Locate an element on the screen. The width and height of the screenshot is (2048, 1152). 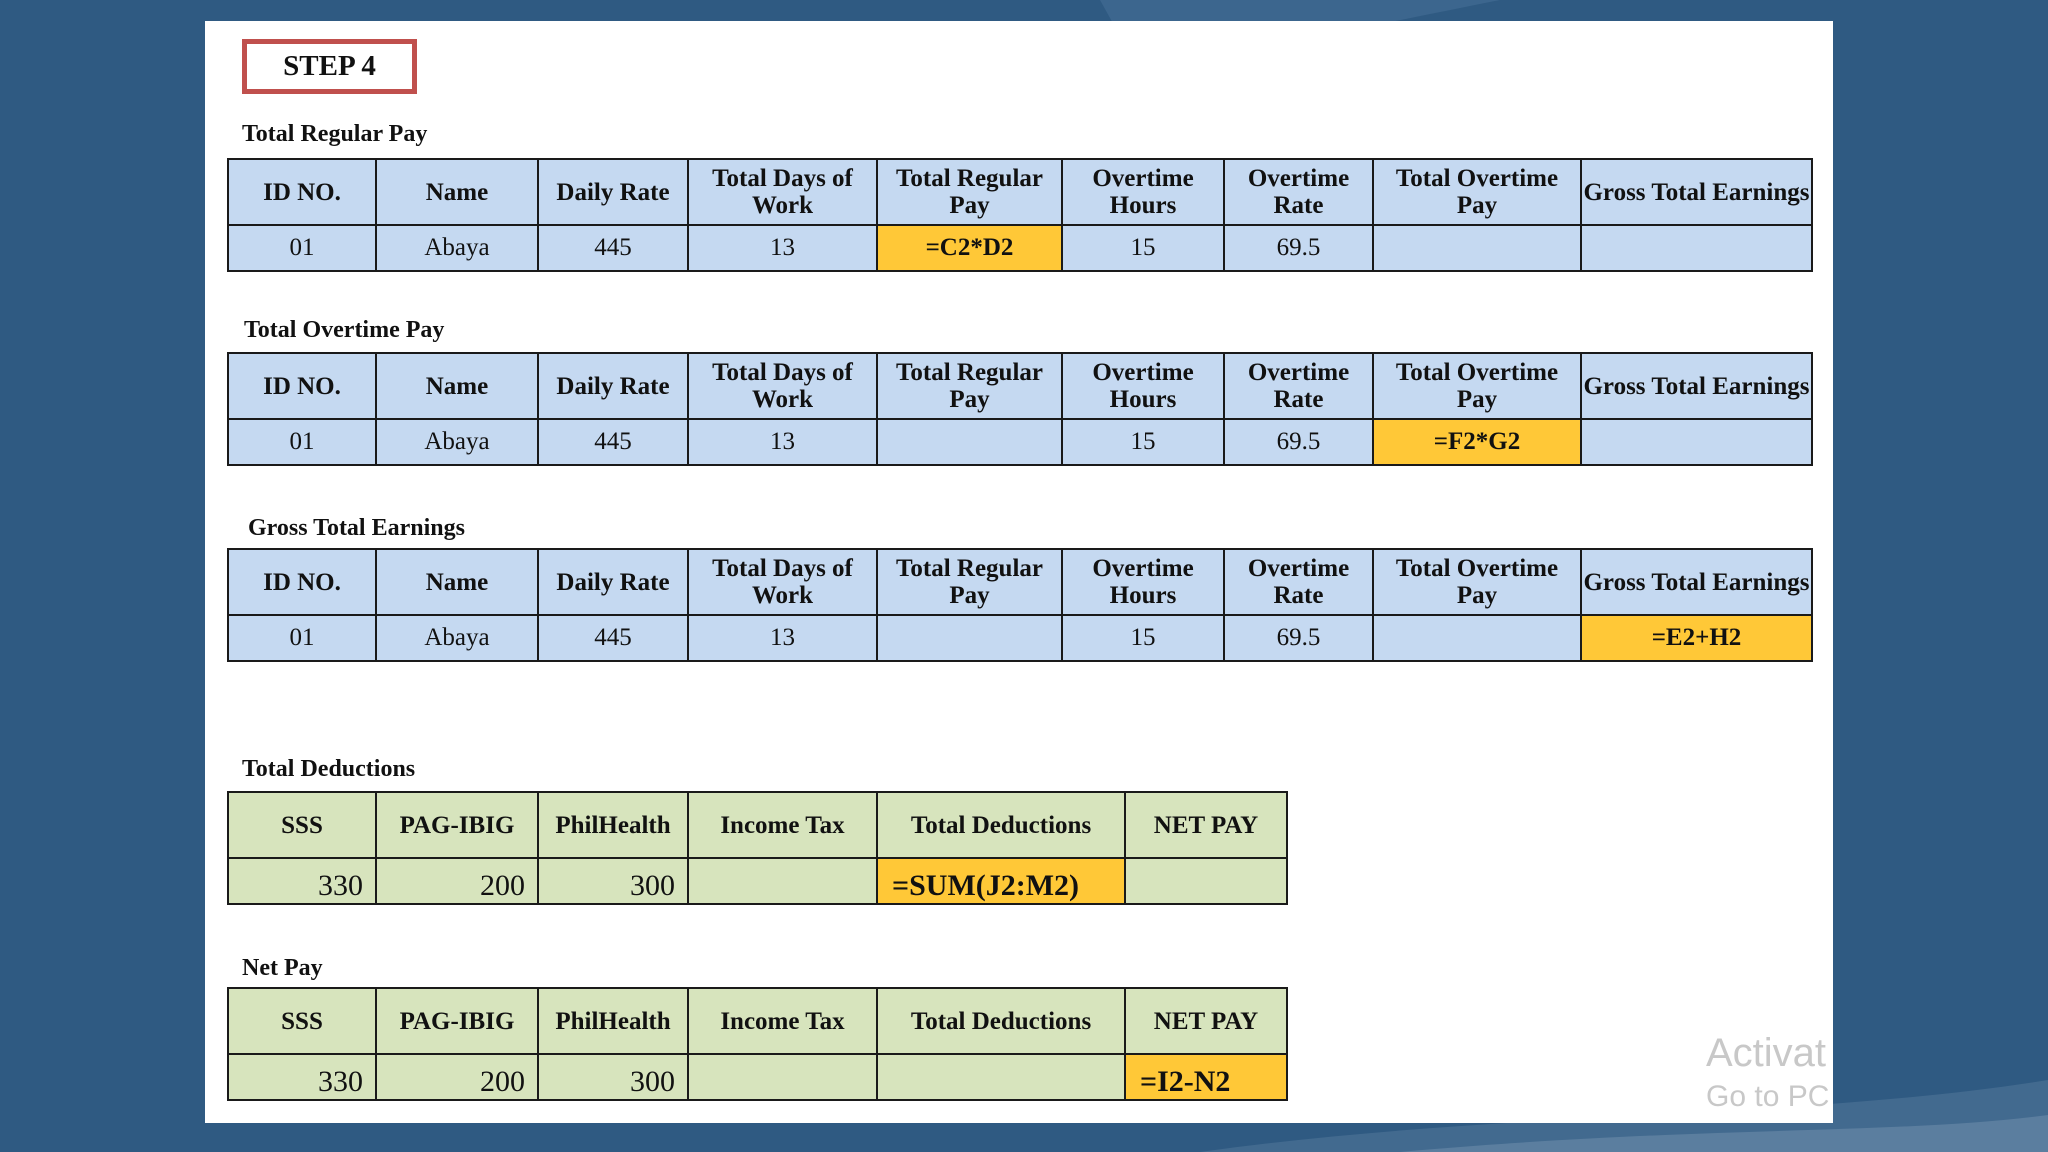
cell-regular-pay-formula: =C2*D2 is located at coordinates (969, 248).